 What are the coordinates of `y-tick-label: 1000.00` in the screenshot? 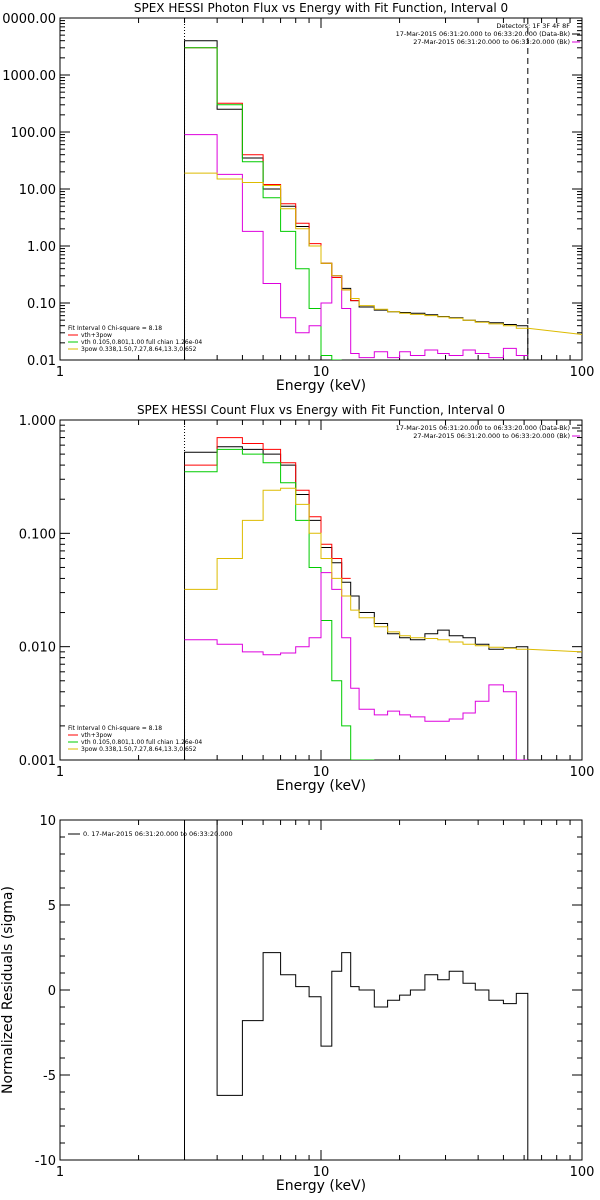 It's located at (29, 76).